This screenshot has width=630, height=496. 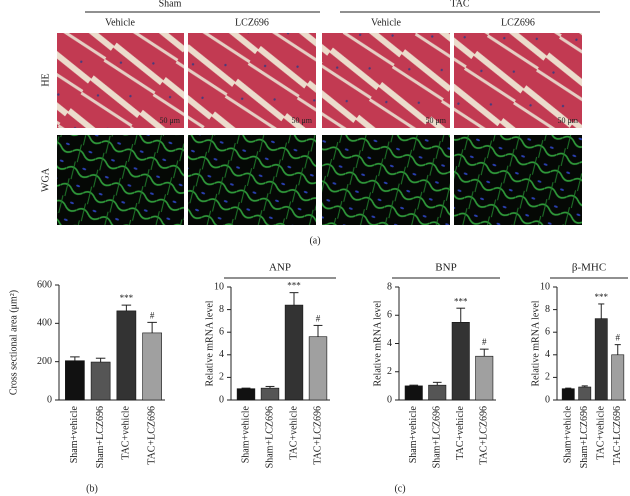 I want to click on group-label: TAC, so click(x=460, y=4).